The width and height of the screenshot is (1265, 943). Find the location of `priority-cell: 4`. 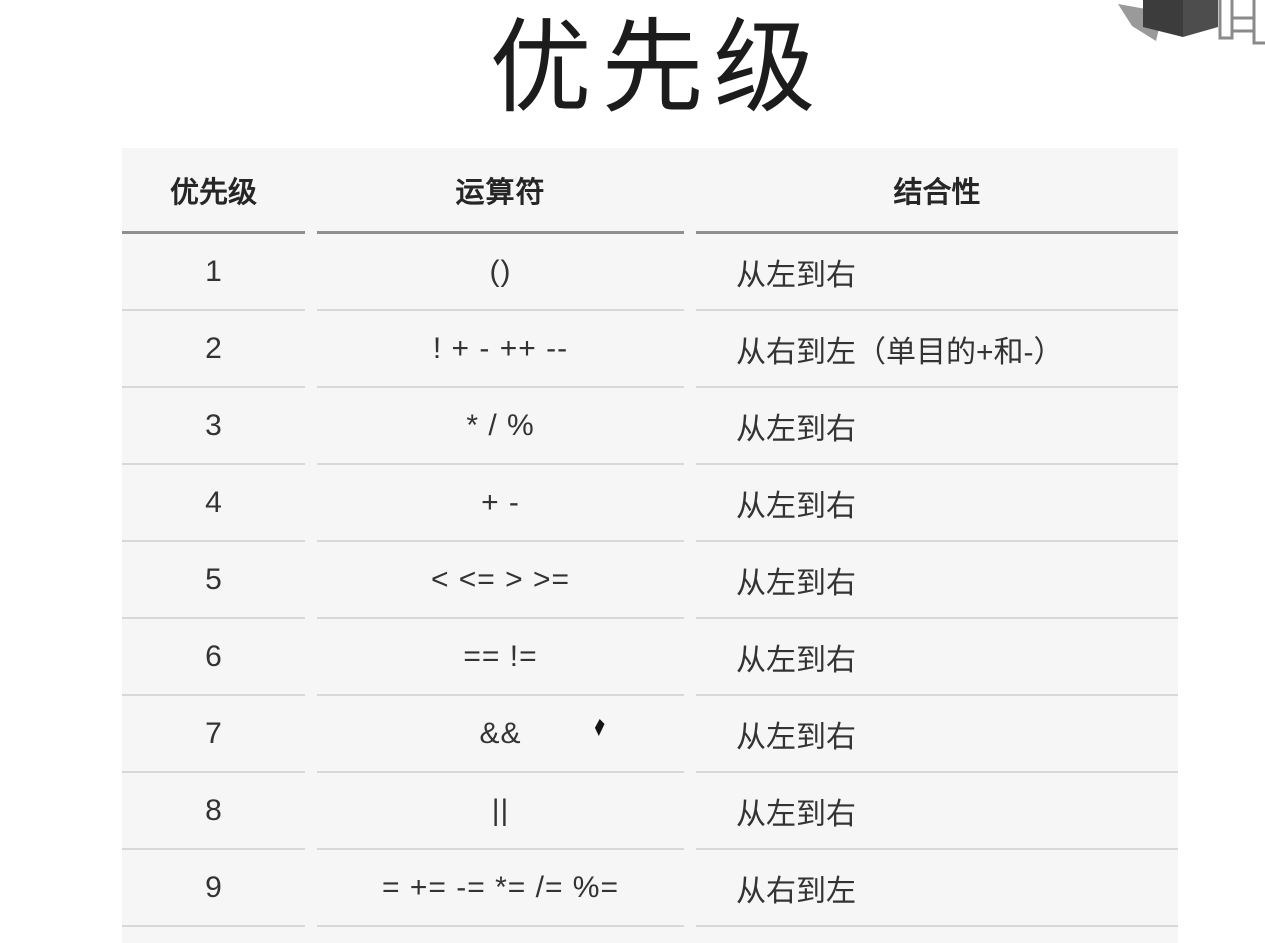

priority-cell: 4 is located at coordinates (213, 503).